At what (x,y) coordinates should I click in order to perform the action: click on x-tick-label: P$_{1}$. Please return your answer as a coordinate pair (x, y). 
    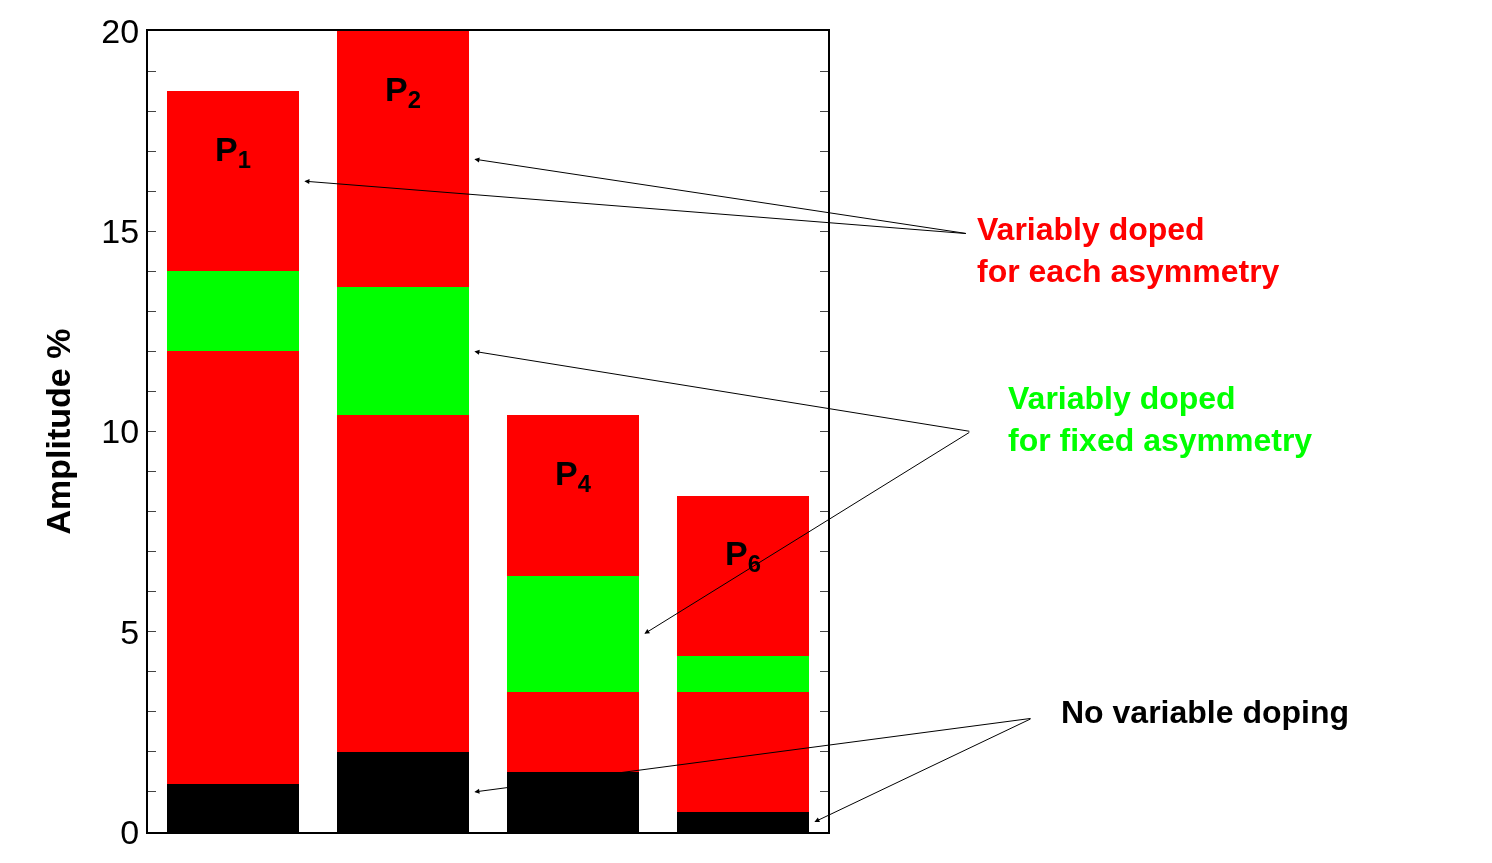
    Looking at the image, I should click on (233, 152).